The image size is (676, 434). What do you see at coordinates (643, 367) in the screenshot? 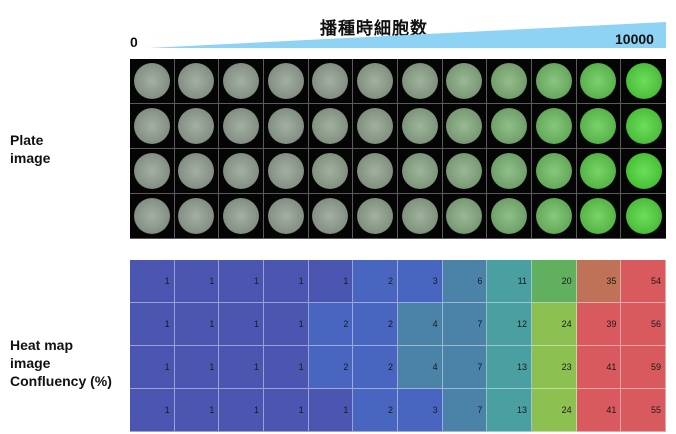
I see `heatmap-cell: 59` at bounding box center [643, 367].